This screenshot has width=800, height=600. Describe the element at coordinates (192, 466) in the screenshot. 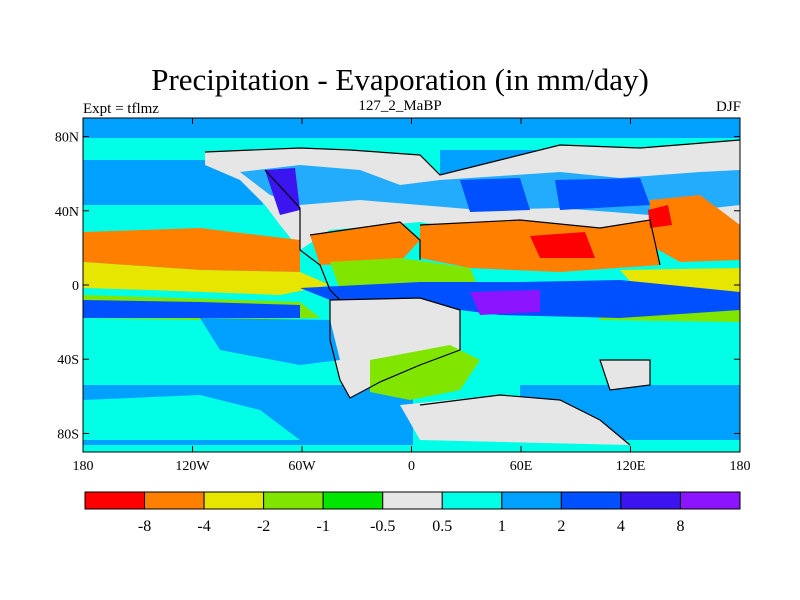

I see `x-tick-label: 120W` at that location.